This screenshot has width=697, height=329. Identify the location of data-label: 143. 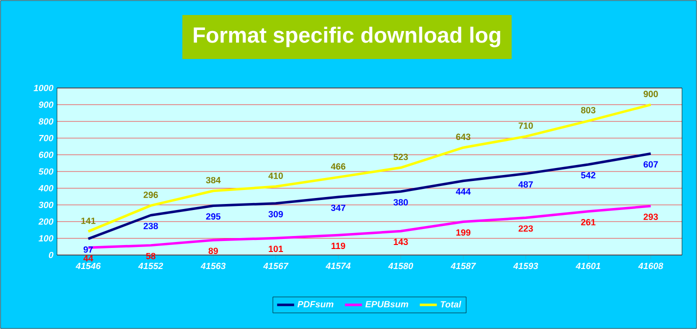
(401, 242).